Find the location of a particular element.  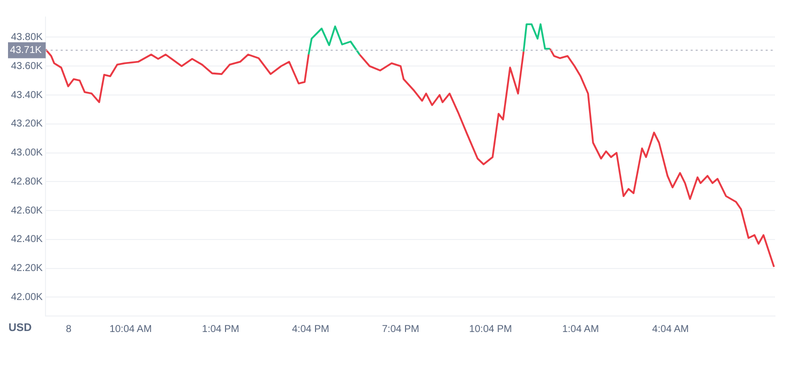

y-tick-label: 42.20K is located at coordinates (27, 268).